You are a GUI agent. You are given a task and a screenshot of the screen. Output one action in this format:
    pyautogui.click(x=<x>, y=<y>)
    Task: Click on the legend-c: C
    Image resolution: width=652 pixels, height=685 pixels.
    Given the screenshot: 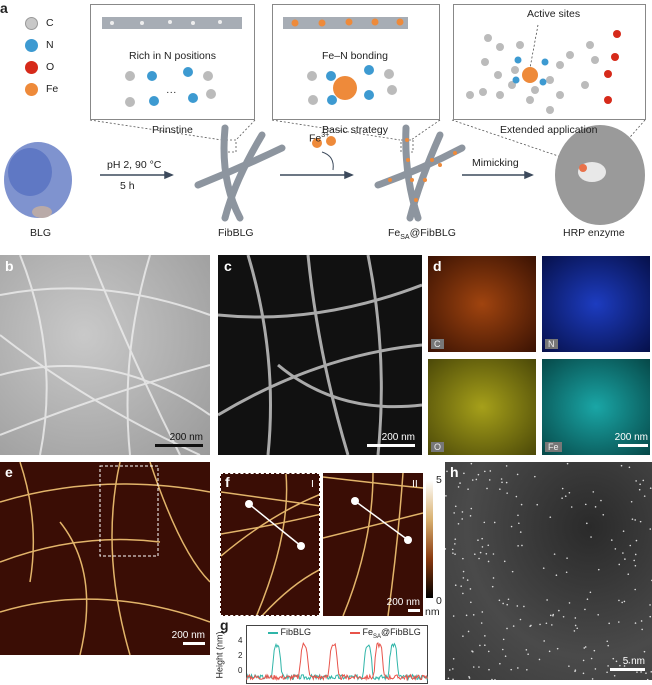 What is the action you would take?
    pyautogui.click(x=41, y=23)
    